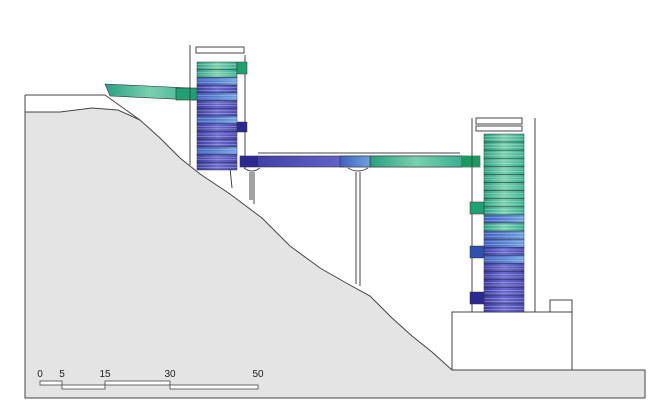  Describe the element at coordinates (62, 374) in the screenshot. I see `scale-label: 5` at that location.